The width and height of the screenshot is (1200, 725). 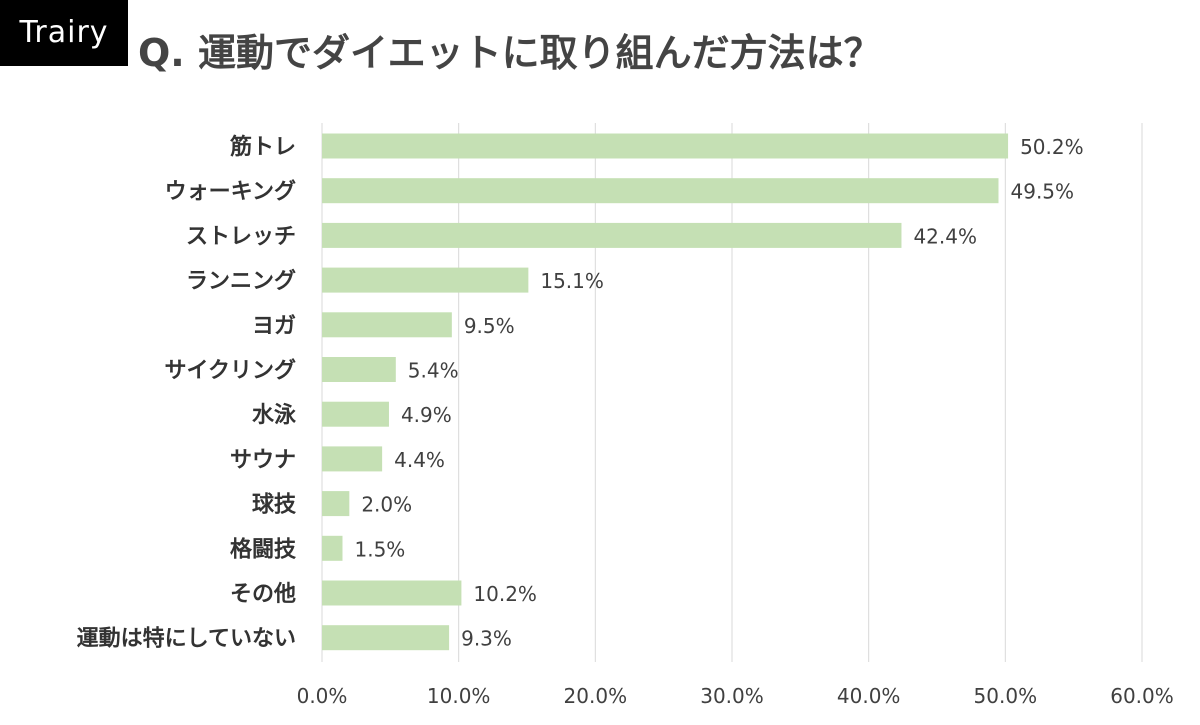 I want to click on x-tick-label: 60.0%, so click(x=1142, y=696).